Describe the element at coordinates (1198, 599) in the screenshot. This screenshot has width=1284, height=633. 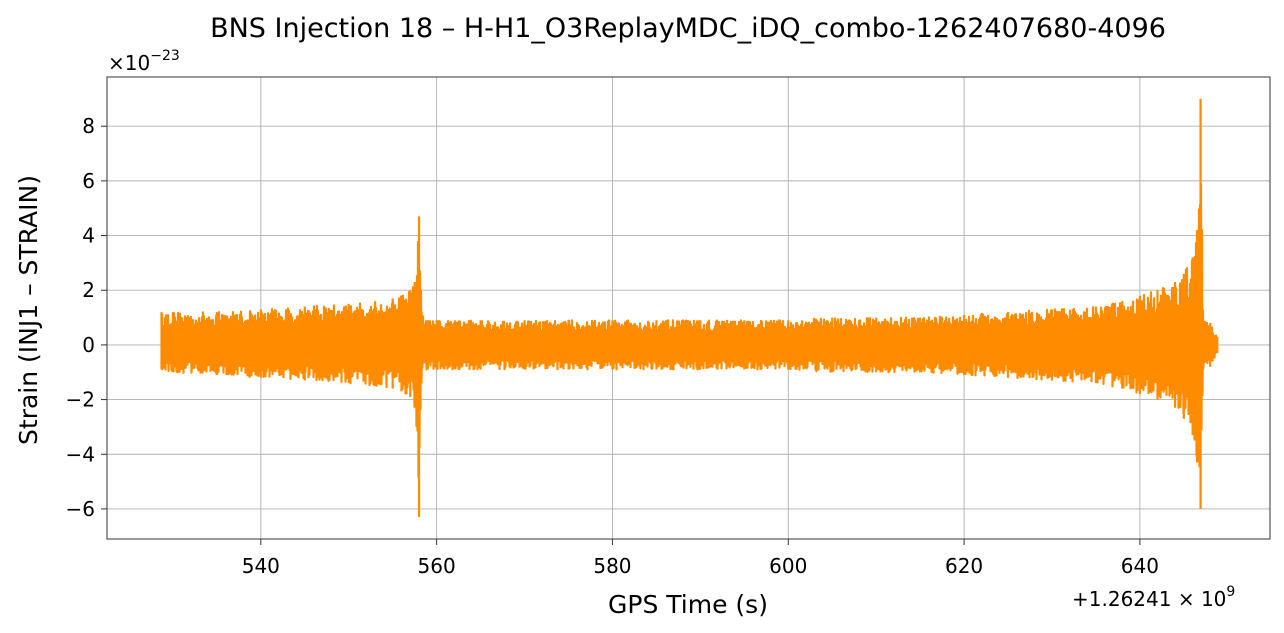
I see `x-offset-times: × 10` at that location.